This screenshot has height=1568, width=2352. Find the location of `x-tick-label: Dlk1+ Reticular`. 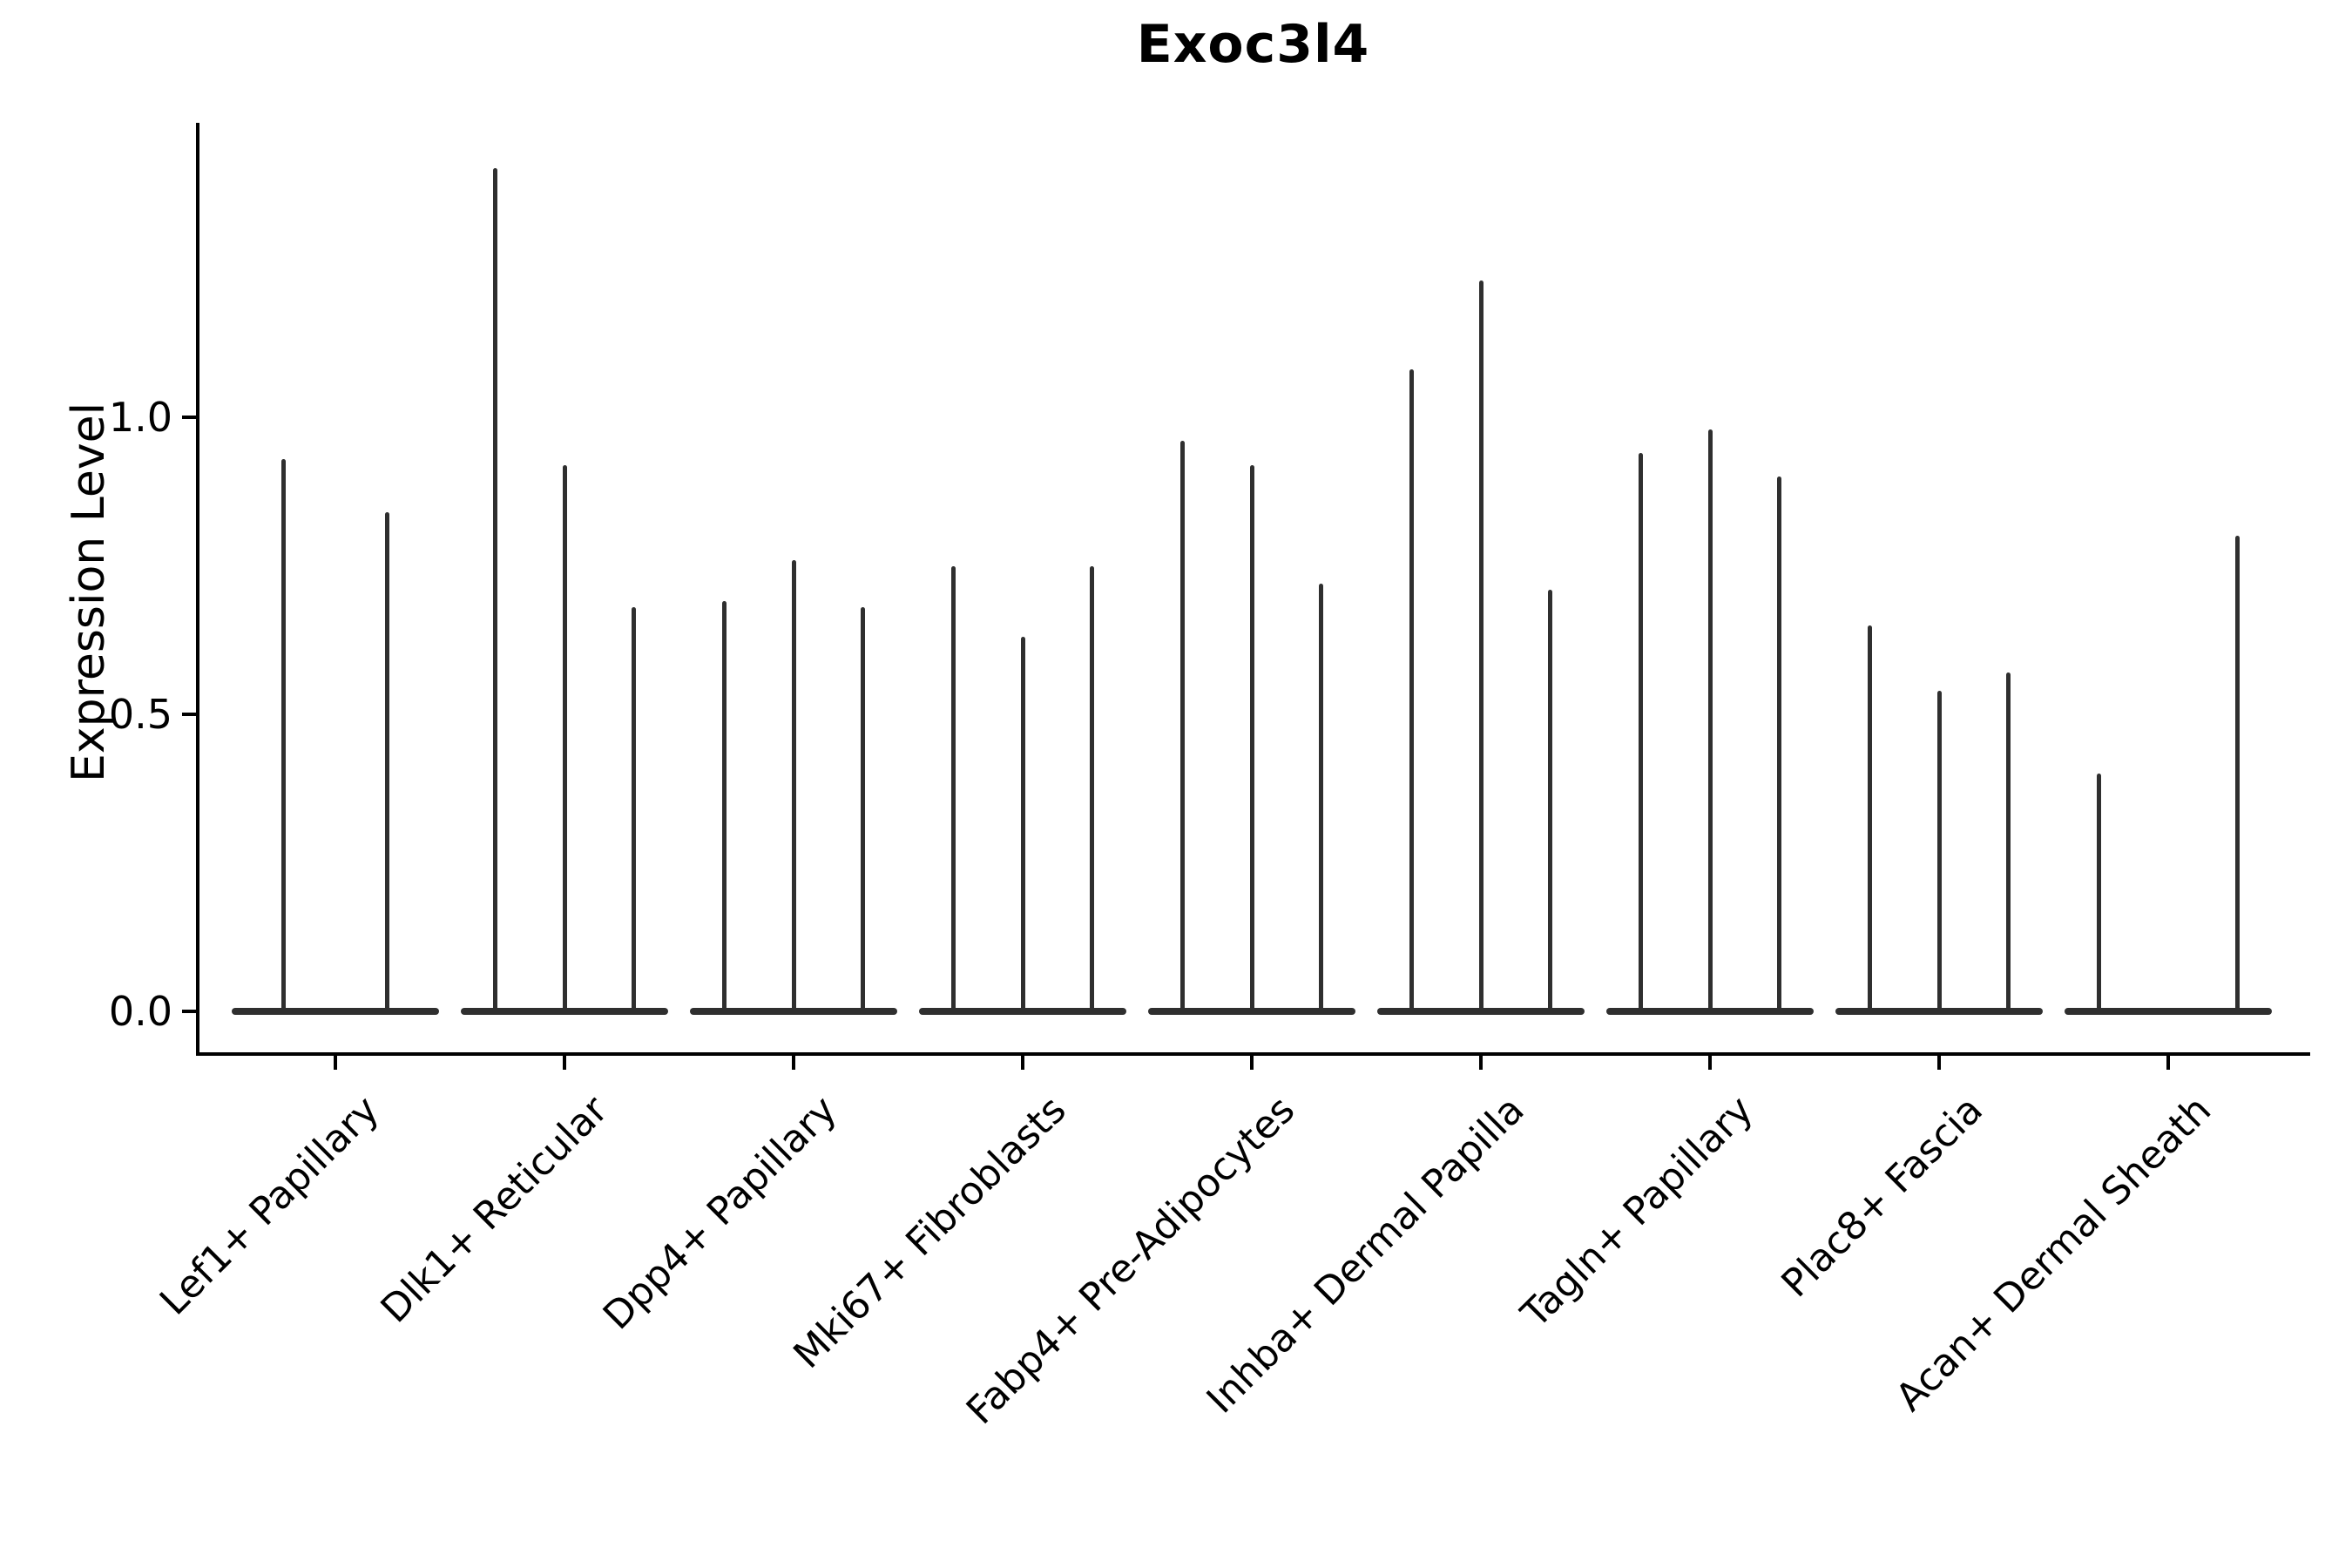

x-tick-label: Dlk1+ Reticular is located at coordinates (495, 1209).